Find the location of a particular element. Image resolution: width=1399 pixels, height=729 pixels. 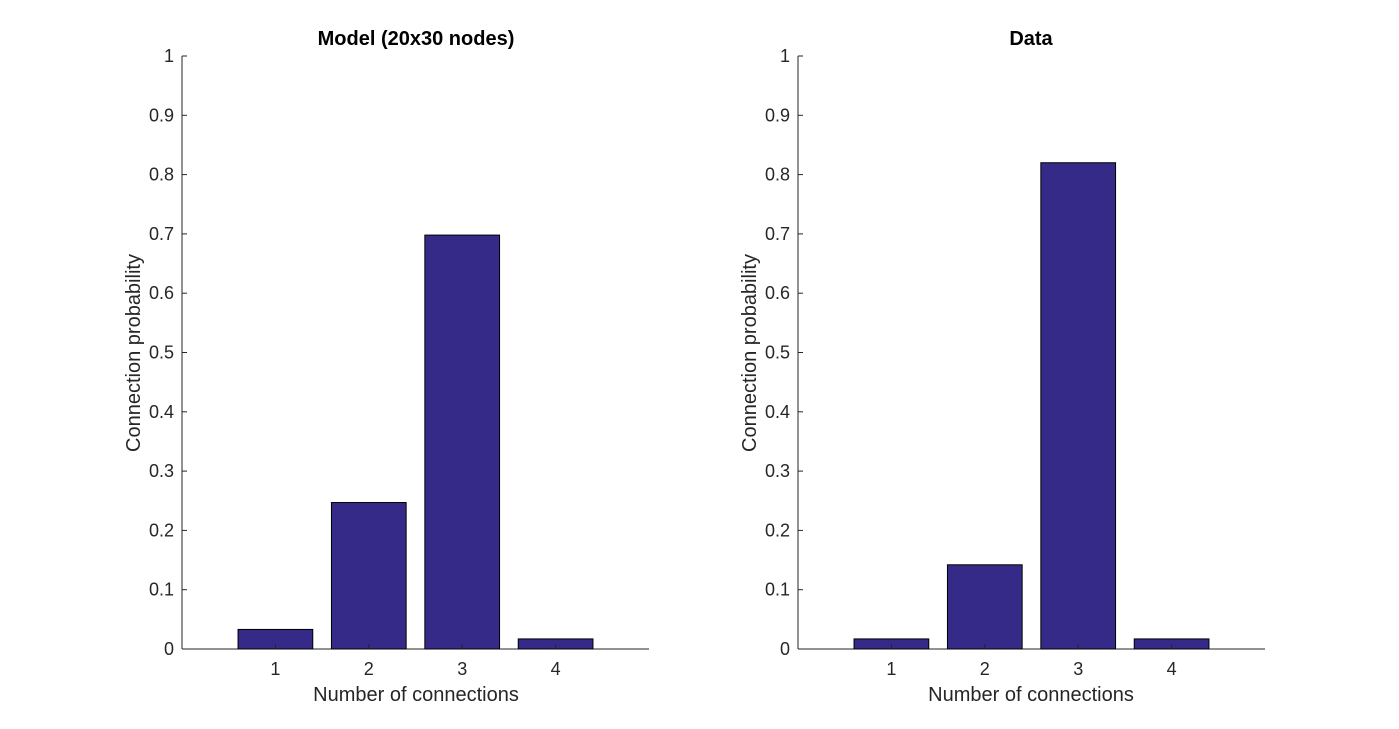

chart-title: Model (20x30 nodes) is located at coordinates (416, 39).